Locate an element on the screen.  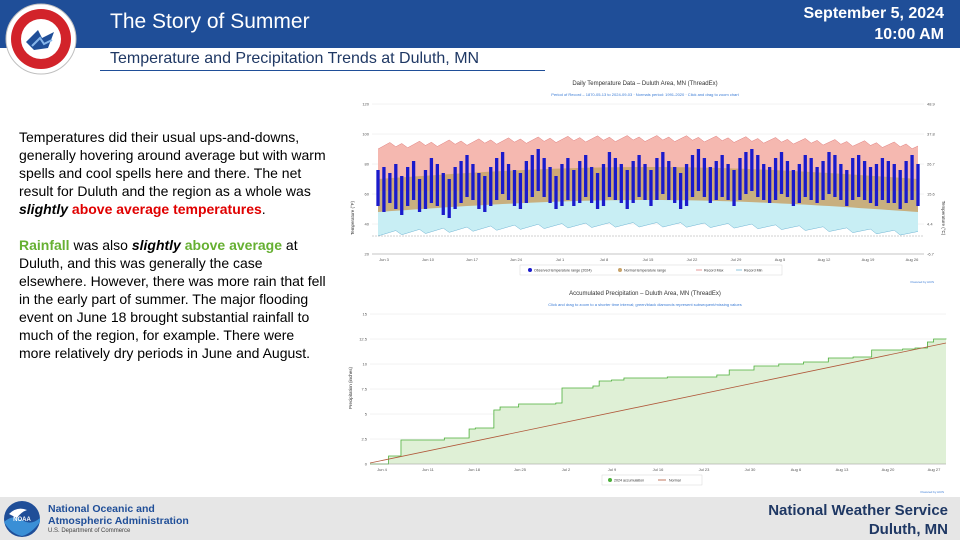
temp-text-above-average: above average temperatures is located at coordinates (165, 209).